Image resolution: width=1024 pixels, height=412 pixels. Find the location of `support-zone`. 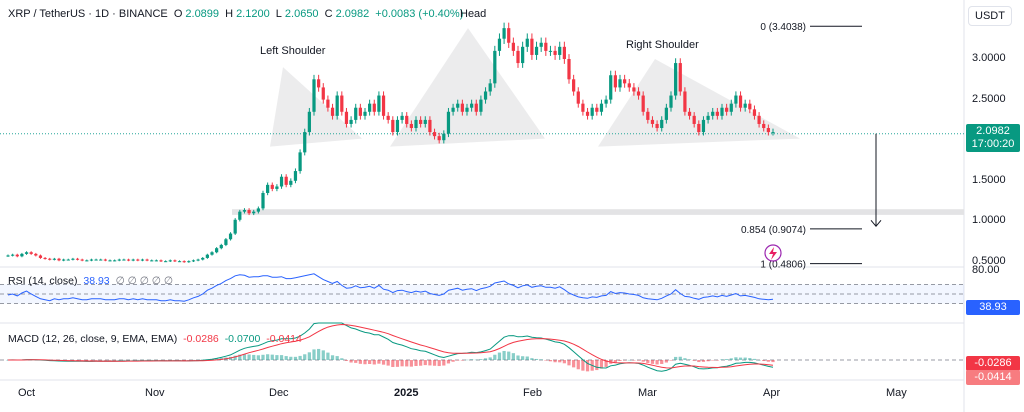

support-zone is located at coordinates (598, 212).